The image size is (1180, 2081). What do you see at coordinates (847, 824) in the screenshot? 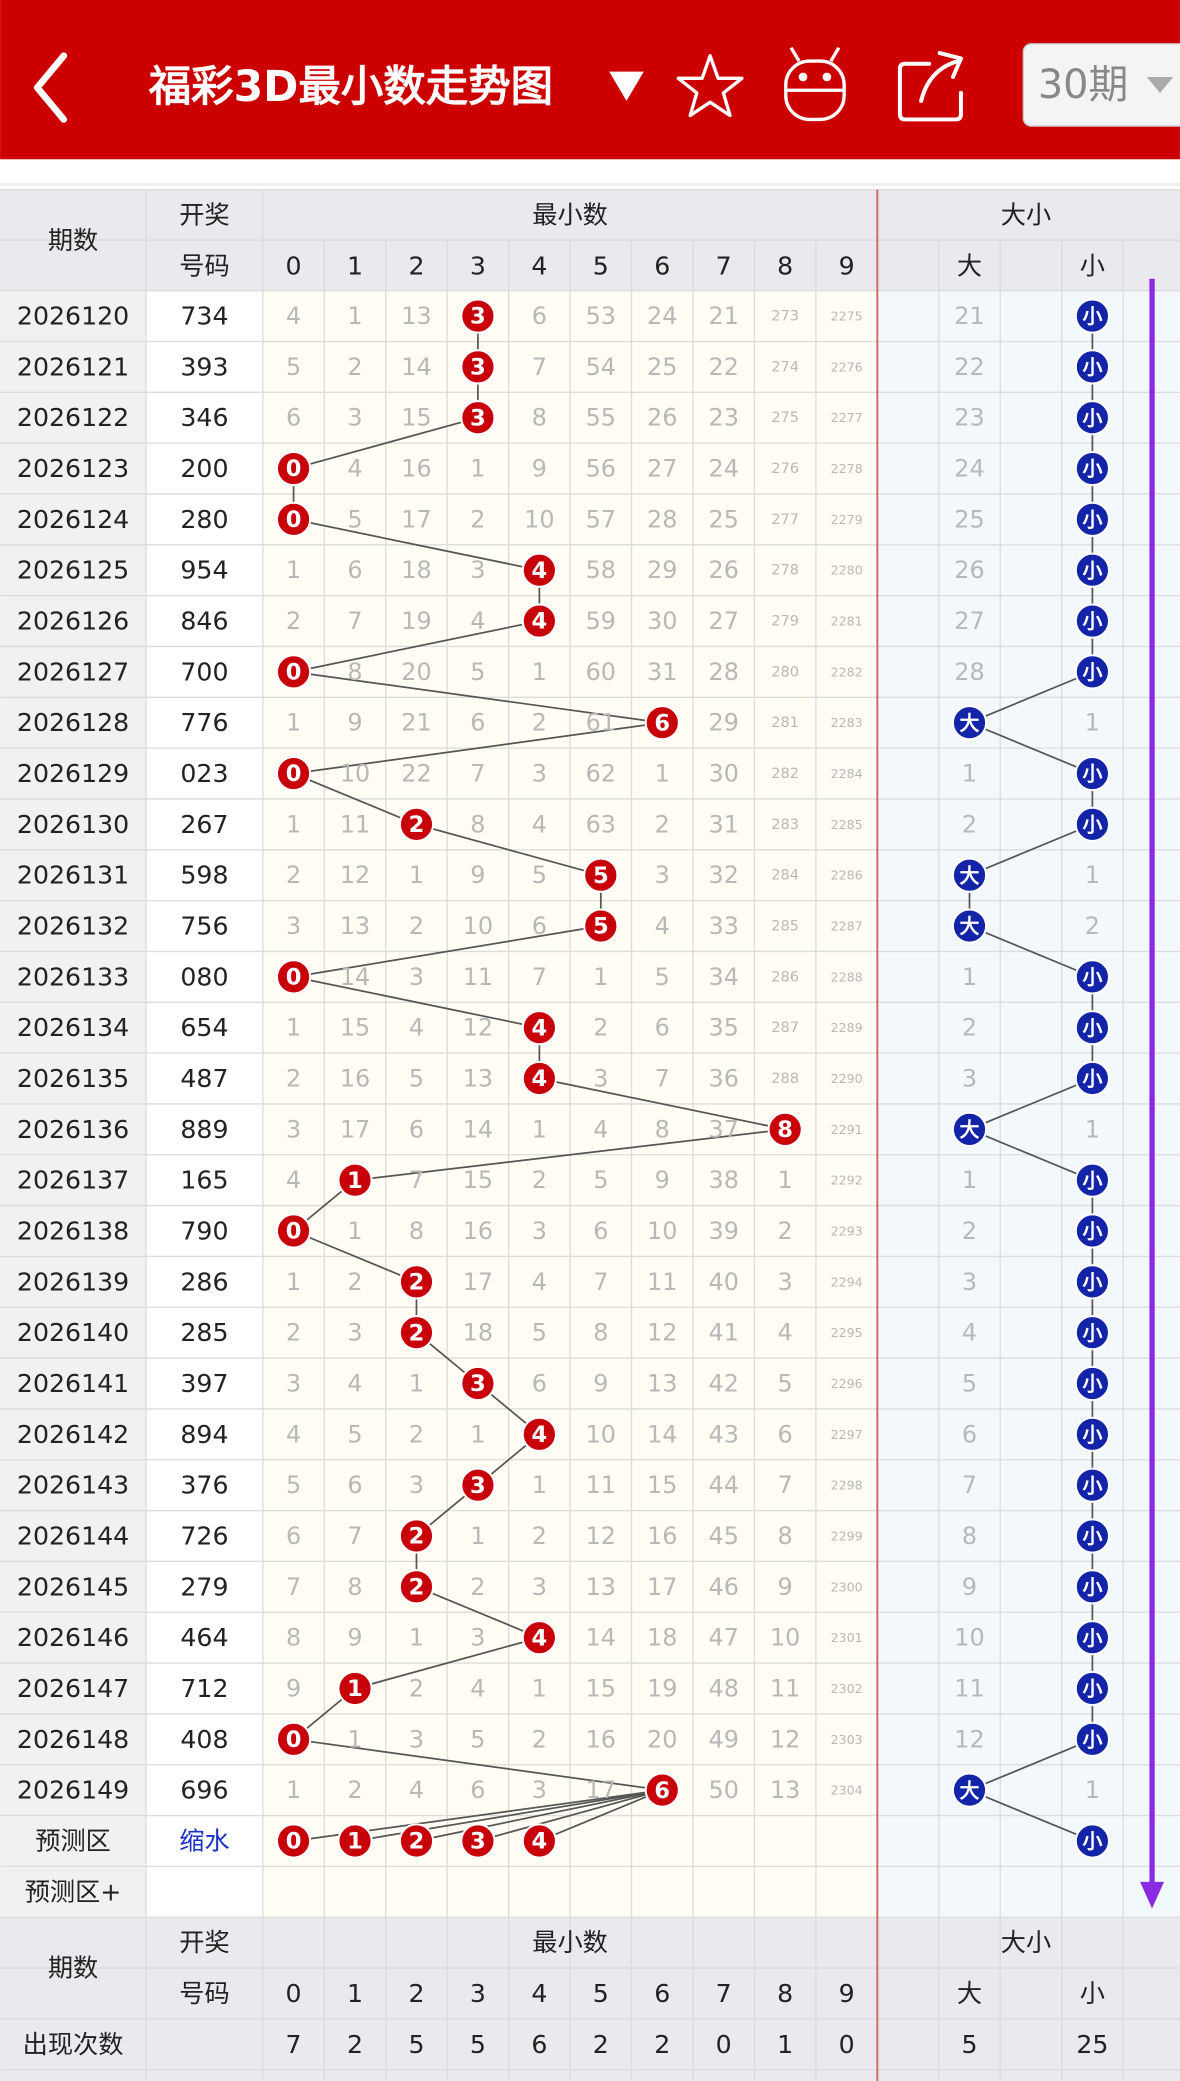
I see `miss-count: 2285` at bounding box center [847, 824].